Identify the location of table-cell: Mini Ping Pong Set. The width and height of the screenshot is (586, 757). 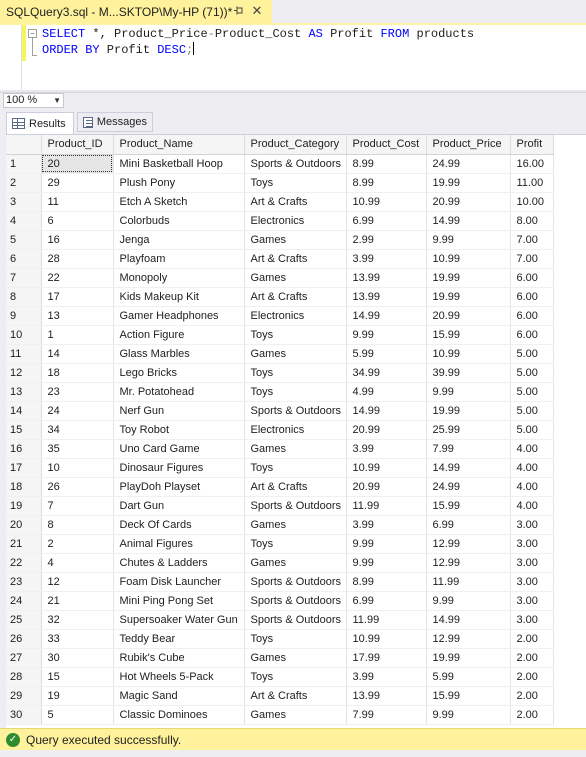
(179, 601).